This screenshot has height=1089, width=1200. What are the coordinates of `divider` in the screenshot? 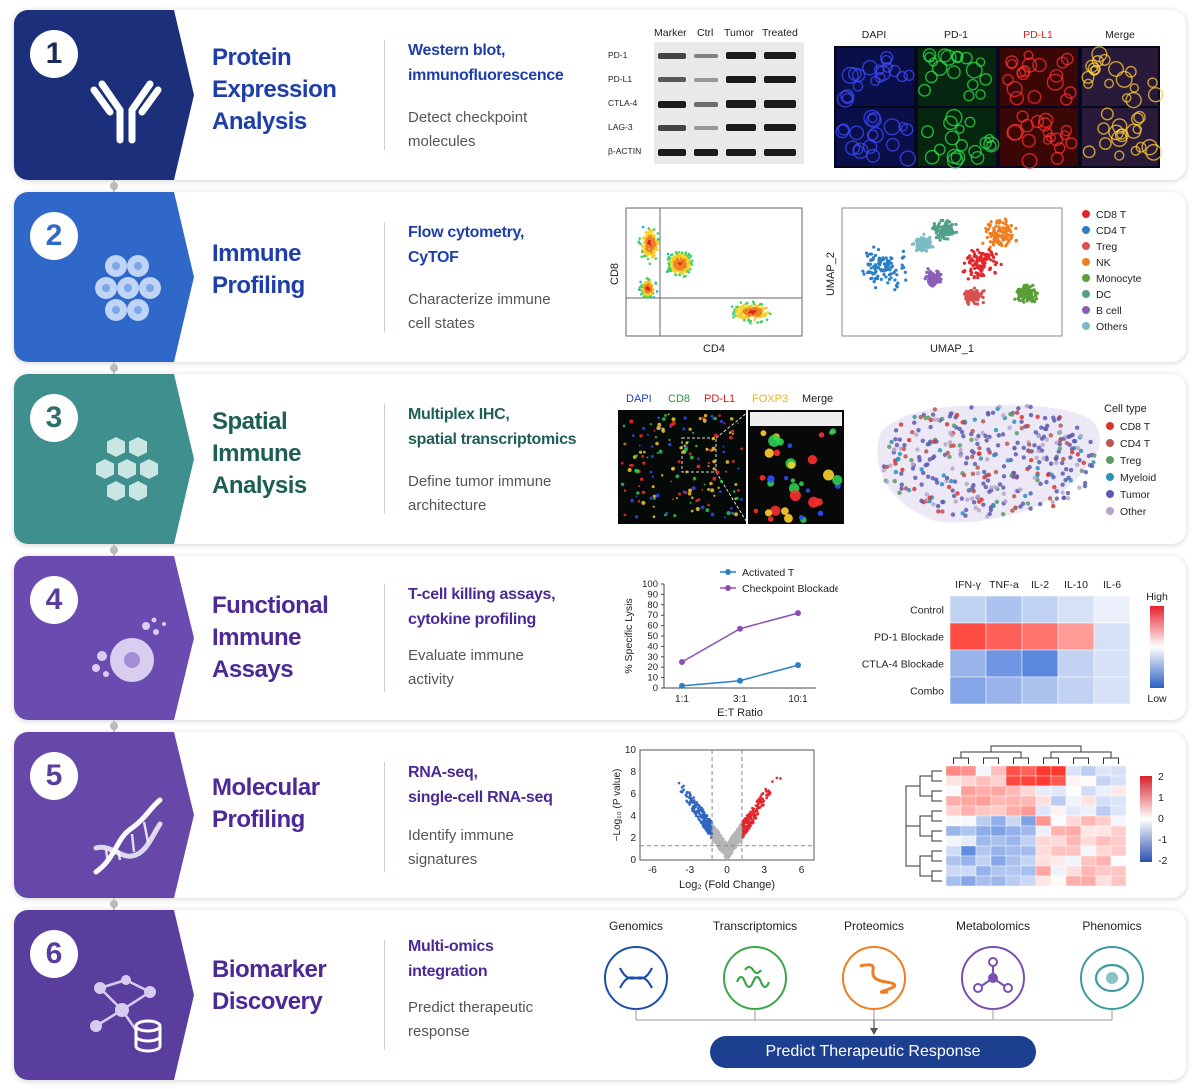 It's located at (384, 95).